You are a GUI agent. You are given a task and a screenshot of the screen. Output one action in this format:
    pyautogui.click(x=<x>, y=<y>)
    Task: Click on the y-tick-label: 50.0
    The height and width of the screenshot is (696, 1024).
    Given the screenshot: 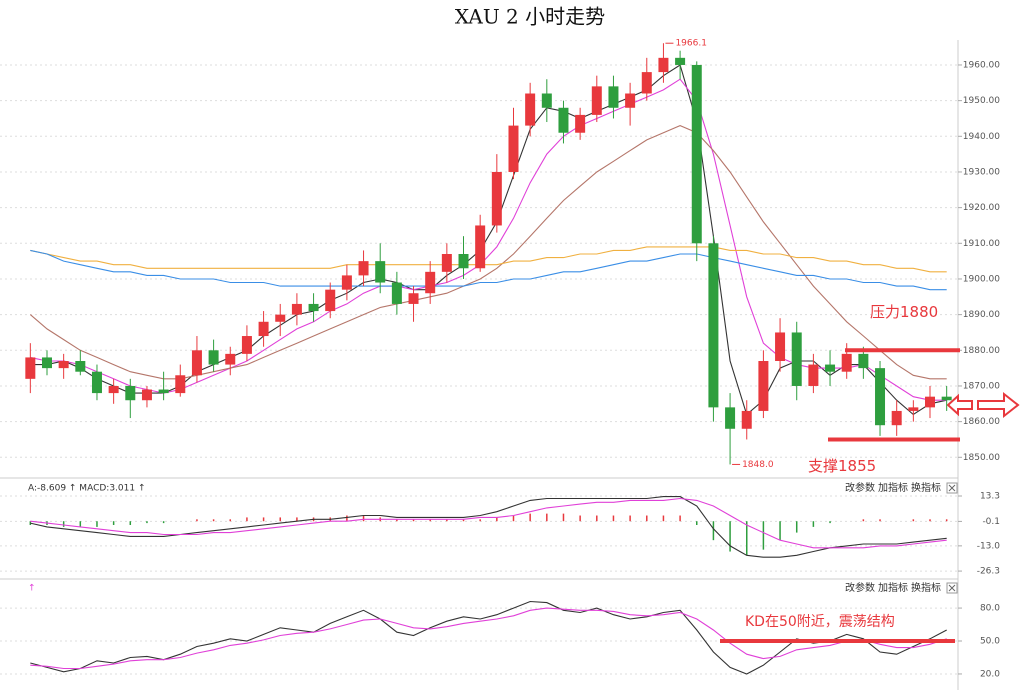 What is the action you would take?
    pyautogui.click(x=990, y=642)
    